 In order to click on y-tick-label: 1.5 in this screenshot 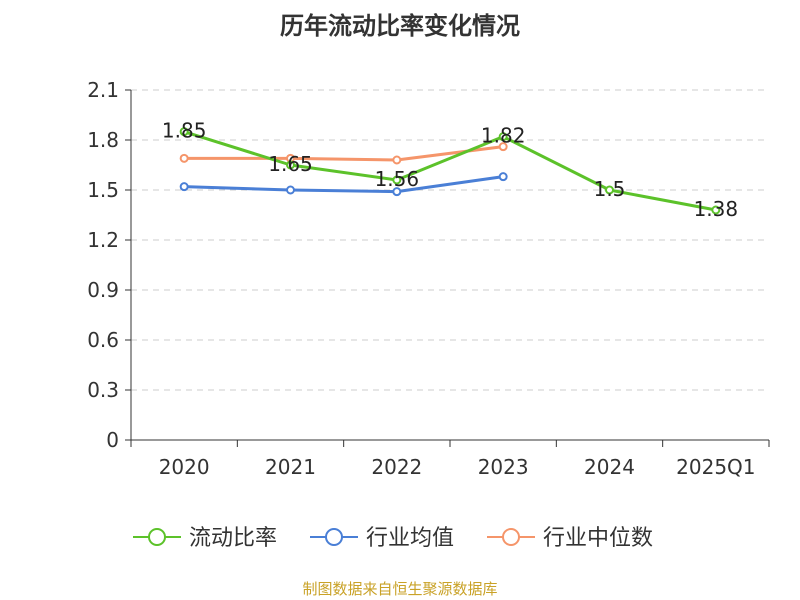, I will do `click(103, 190)`.